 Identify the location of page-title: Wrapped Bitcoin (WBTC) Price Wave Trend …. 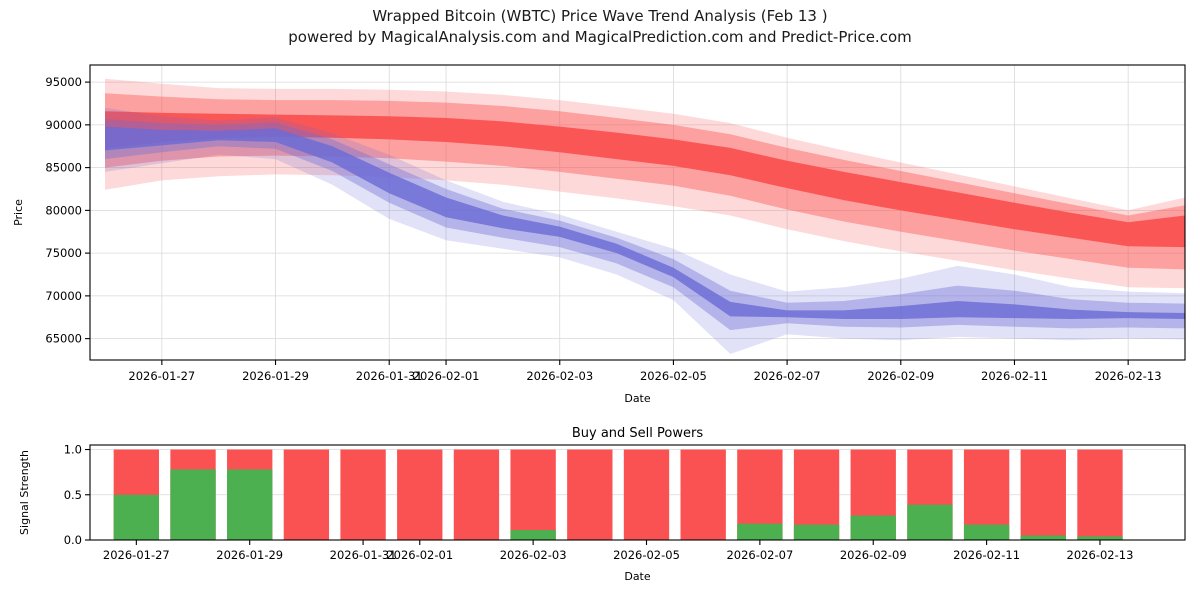
(600, 16).